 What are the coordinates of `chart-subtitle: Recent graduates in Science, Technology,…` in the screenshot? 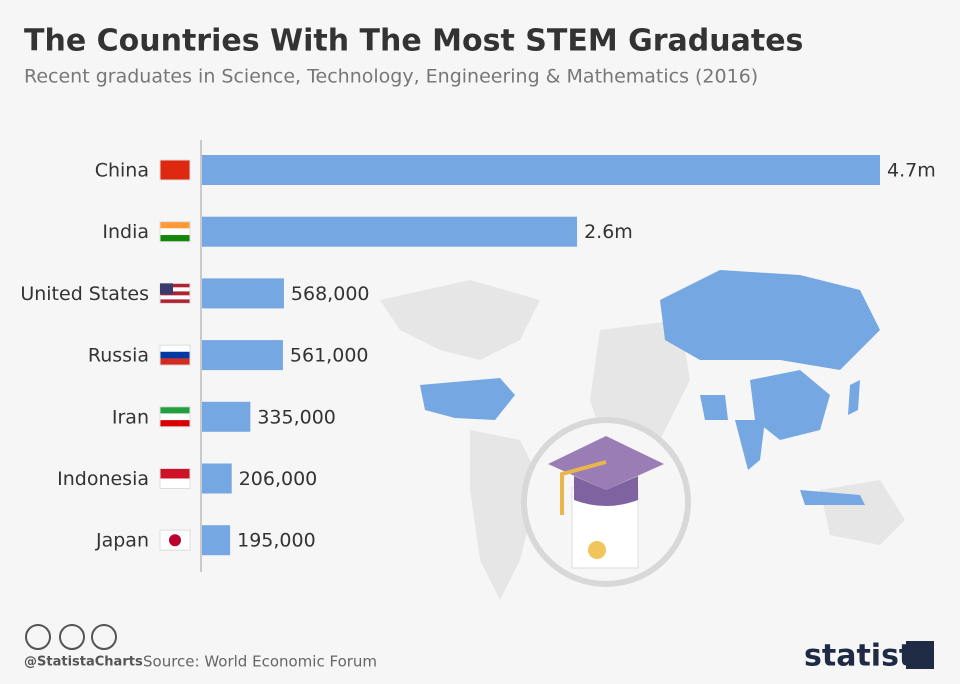 It's located at (391, 77).